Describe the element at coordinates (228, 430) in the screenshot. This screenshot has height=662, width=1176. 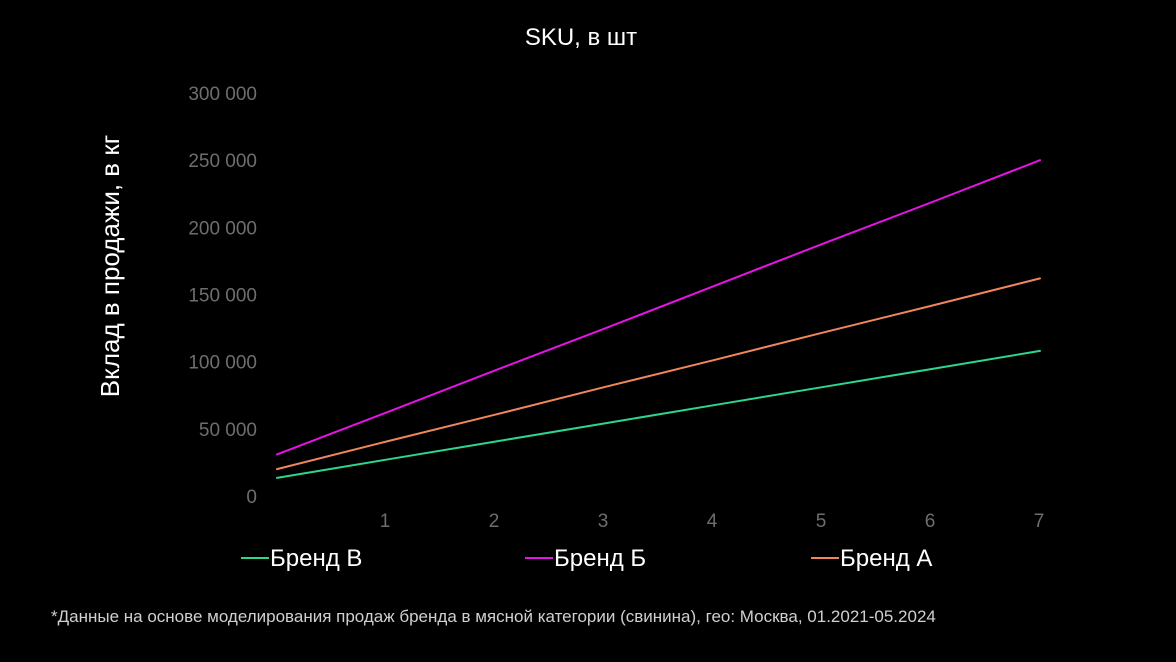
I see `y-tick-label: 50 000` at that location.